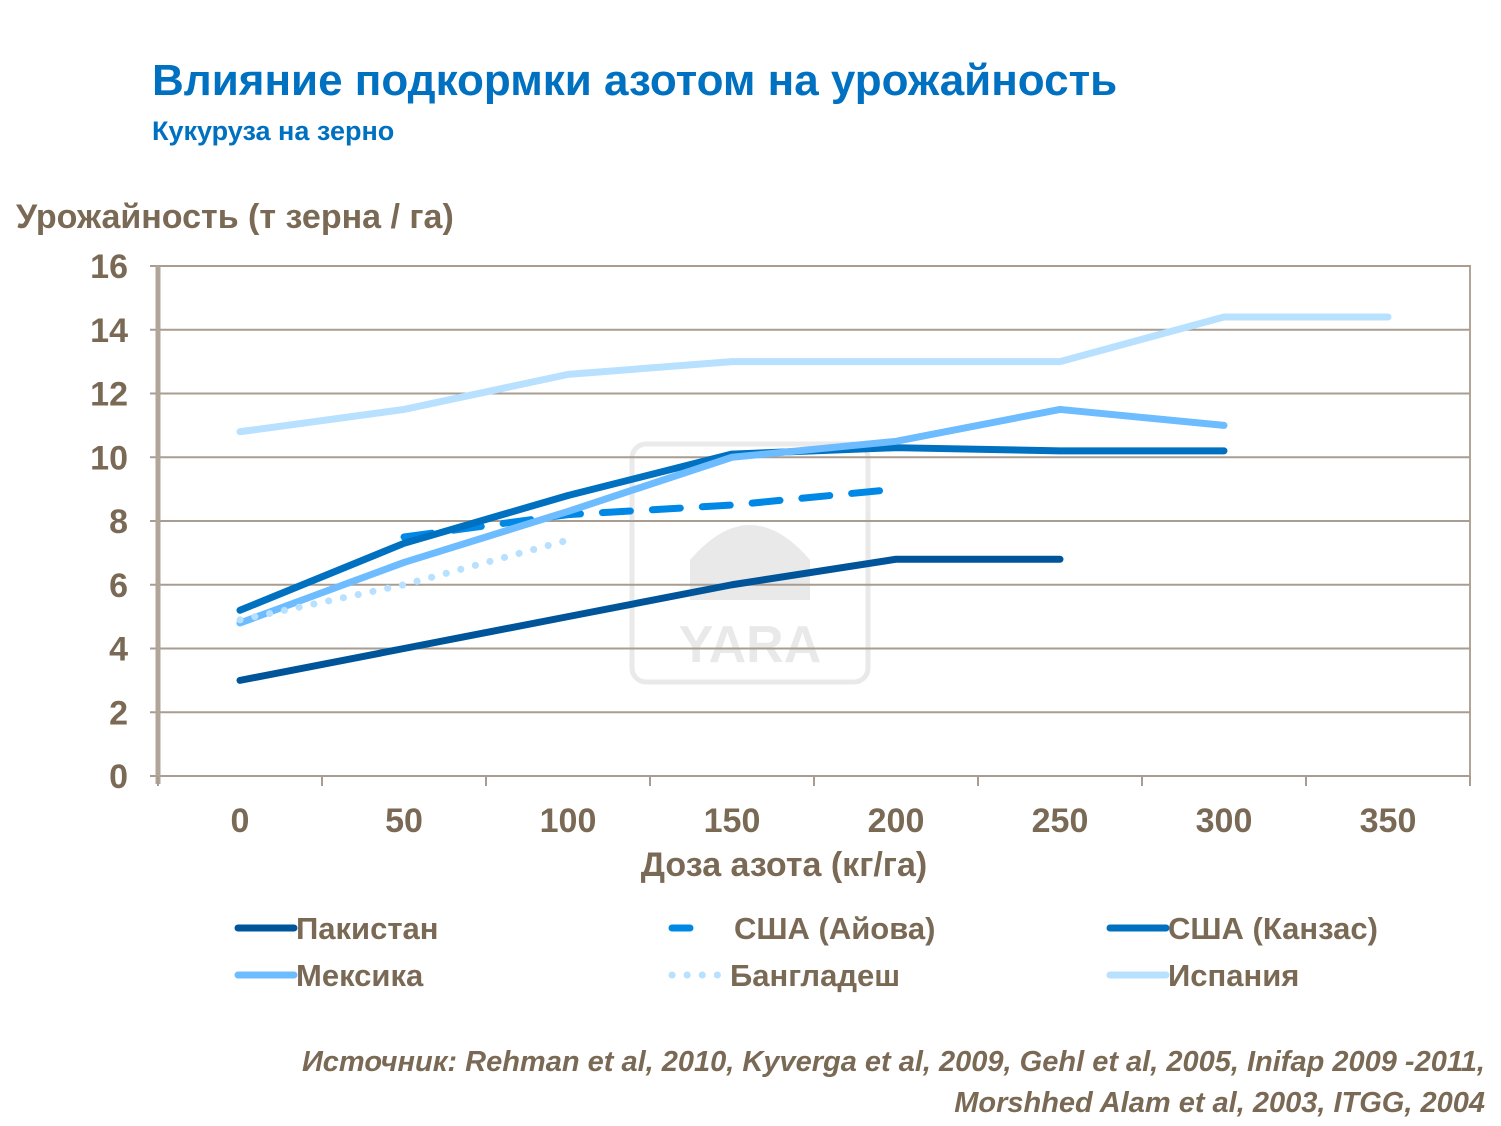 The image size is (1501, 1126). Describe the element at coordinates (367, 928) in the screenshot. I see `legend-label: Пакистан` at that location.